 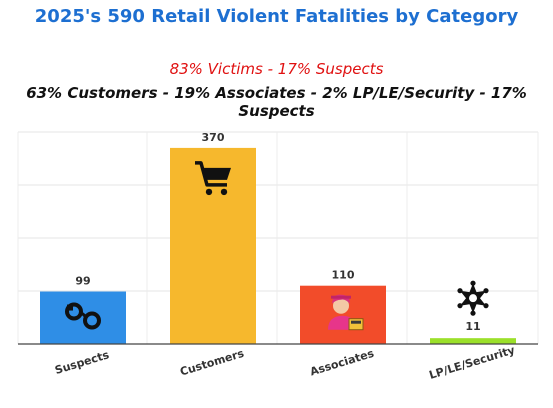 I want to click on data-label: 11, so click(x=472, y=326).